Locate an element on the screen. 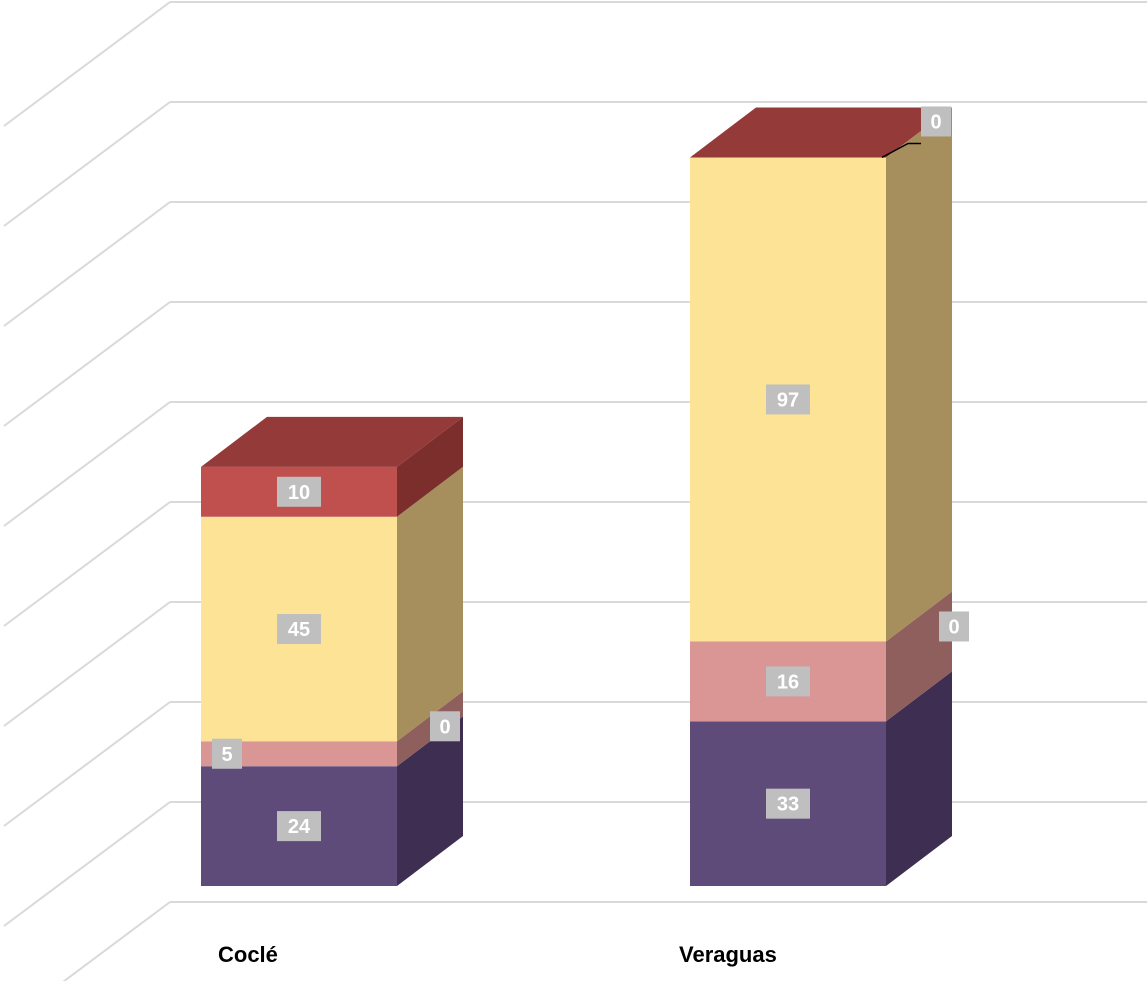 This screenshot has width=1147, height=981. data-label-veraguas-1: 16 is located at coordinates (788, 681).